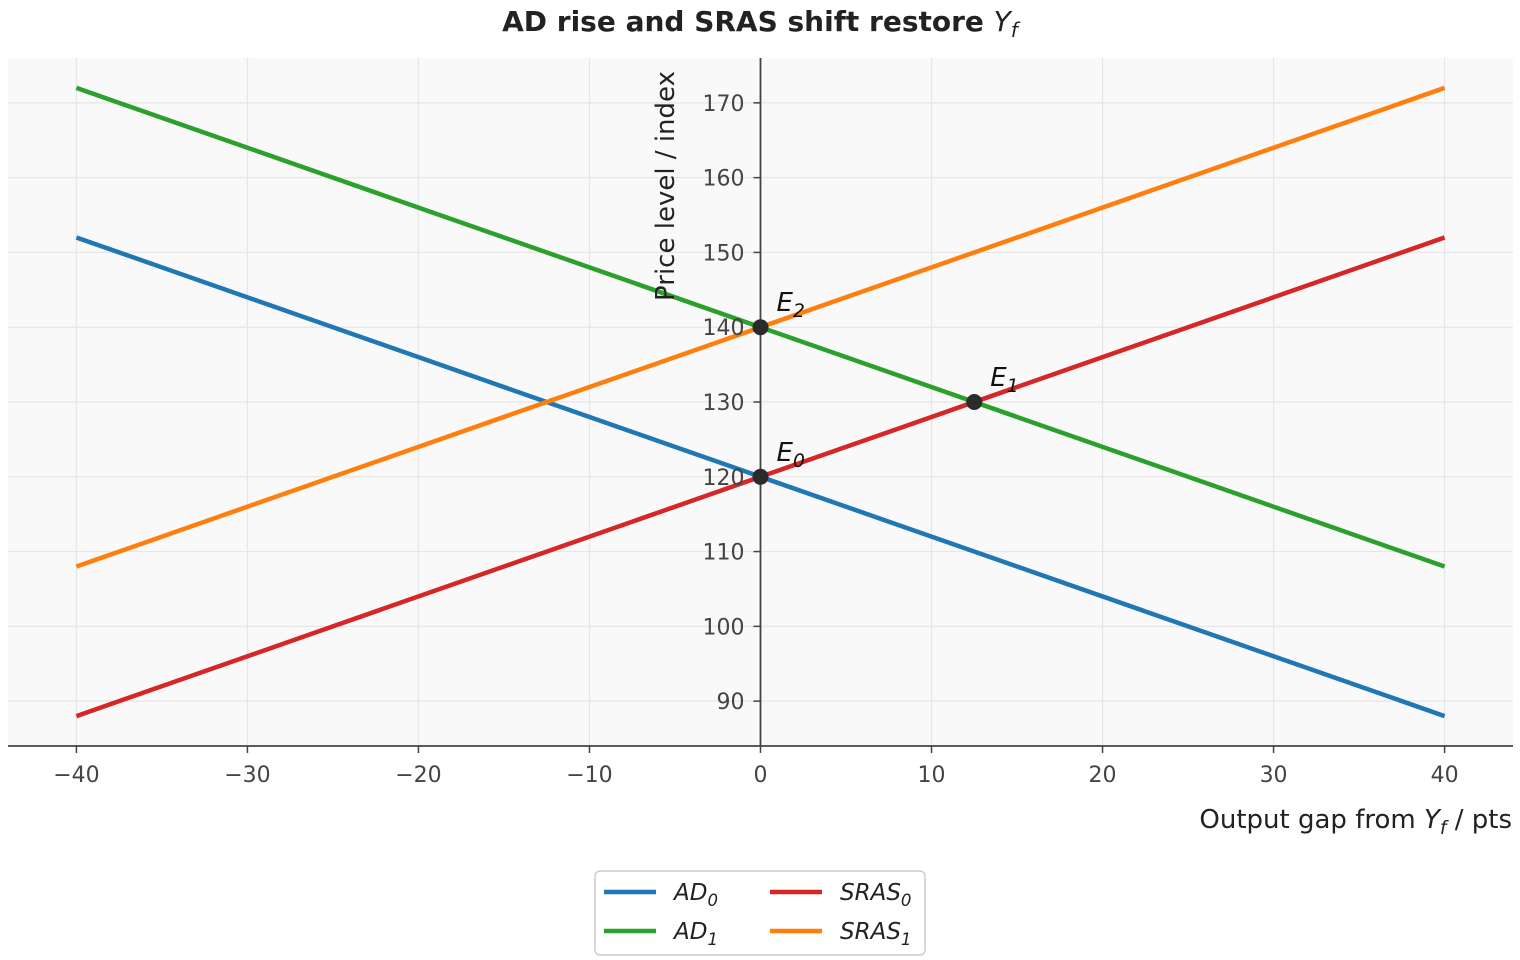 This screenshot has width=1520, height=960. What do you see at coordinates (731, 702) in the screenshot?
I see `y-tick-label: 90` at bounding box center [731, 702].